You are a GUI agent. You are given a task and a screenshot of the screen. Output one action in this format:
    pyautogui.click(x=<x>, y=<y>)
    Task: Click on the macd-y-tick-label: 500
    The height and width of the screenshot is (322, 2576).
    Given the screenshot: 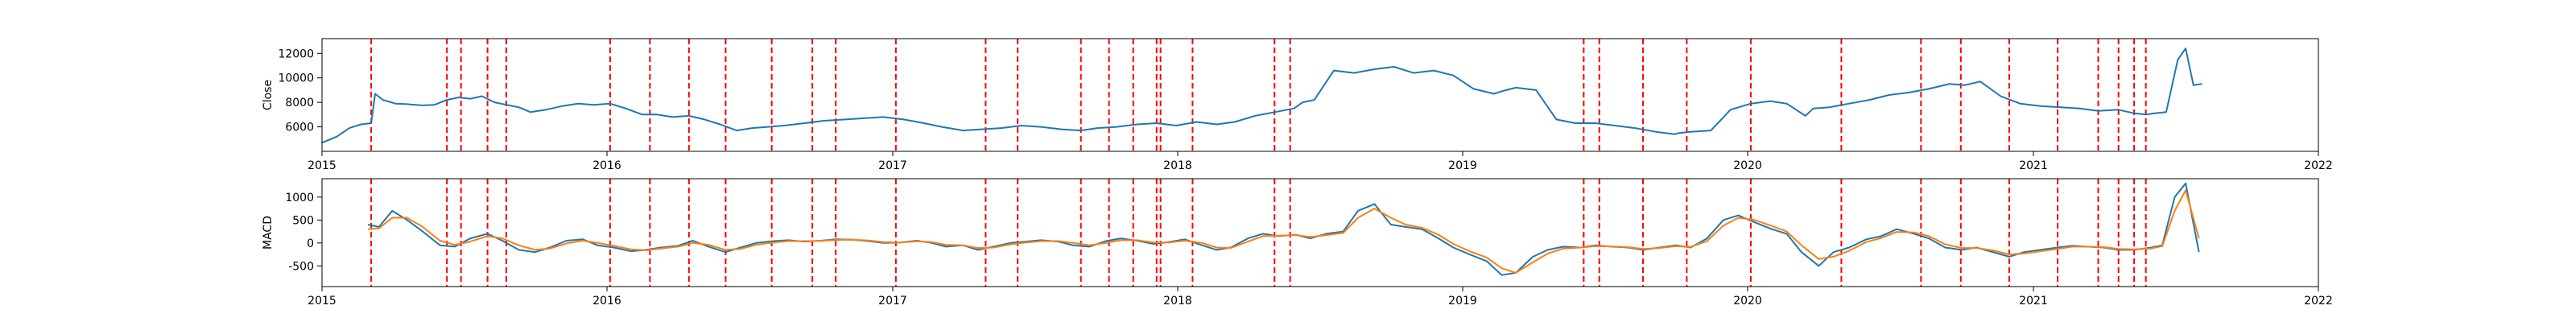 What is the action you would take?
    pyautogui.click(x=303, y=221)
    